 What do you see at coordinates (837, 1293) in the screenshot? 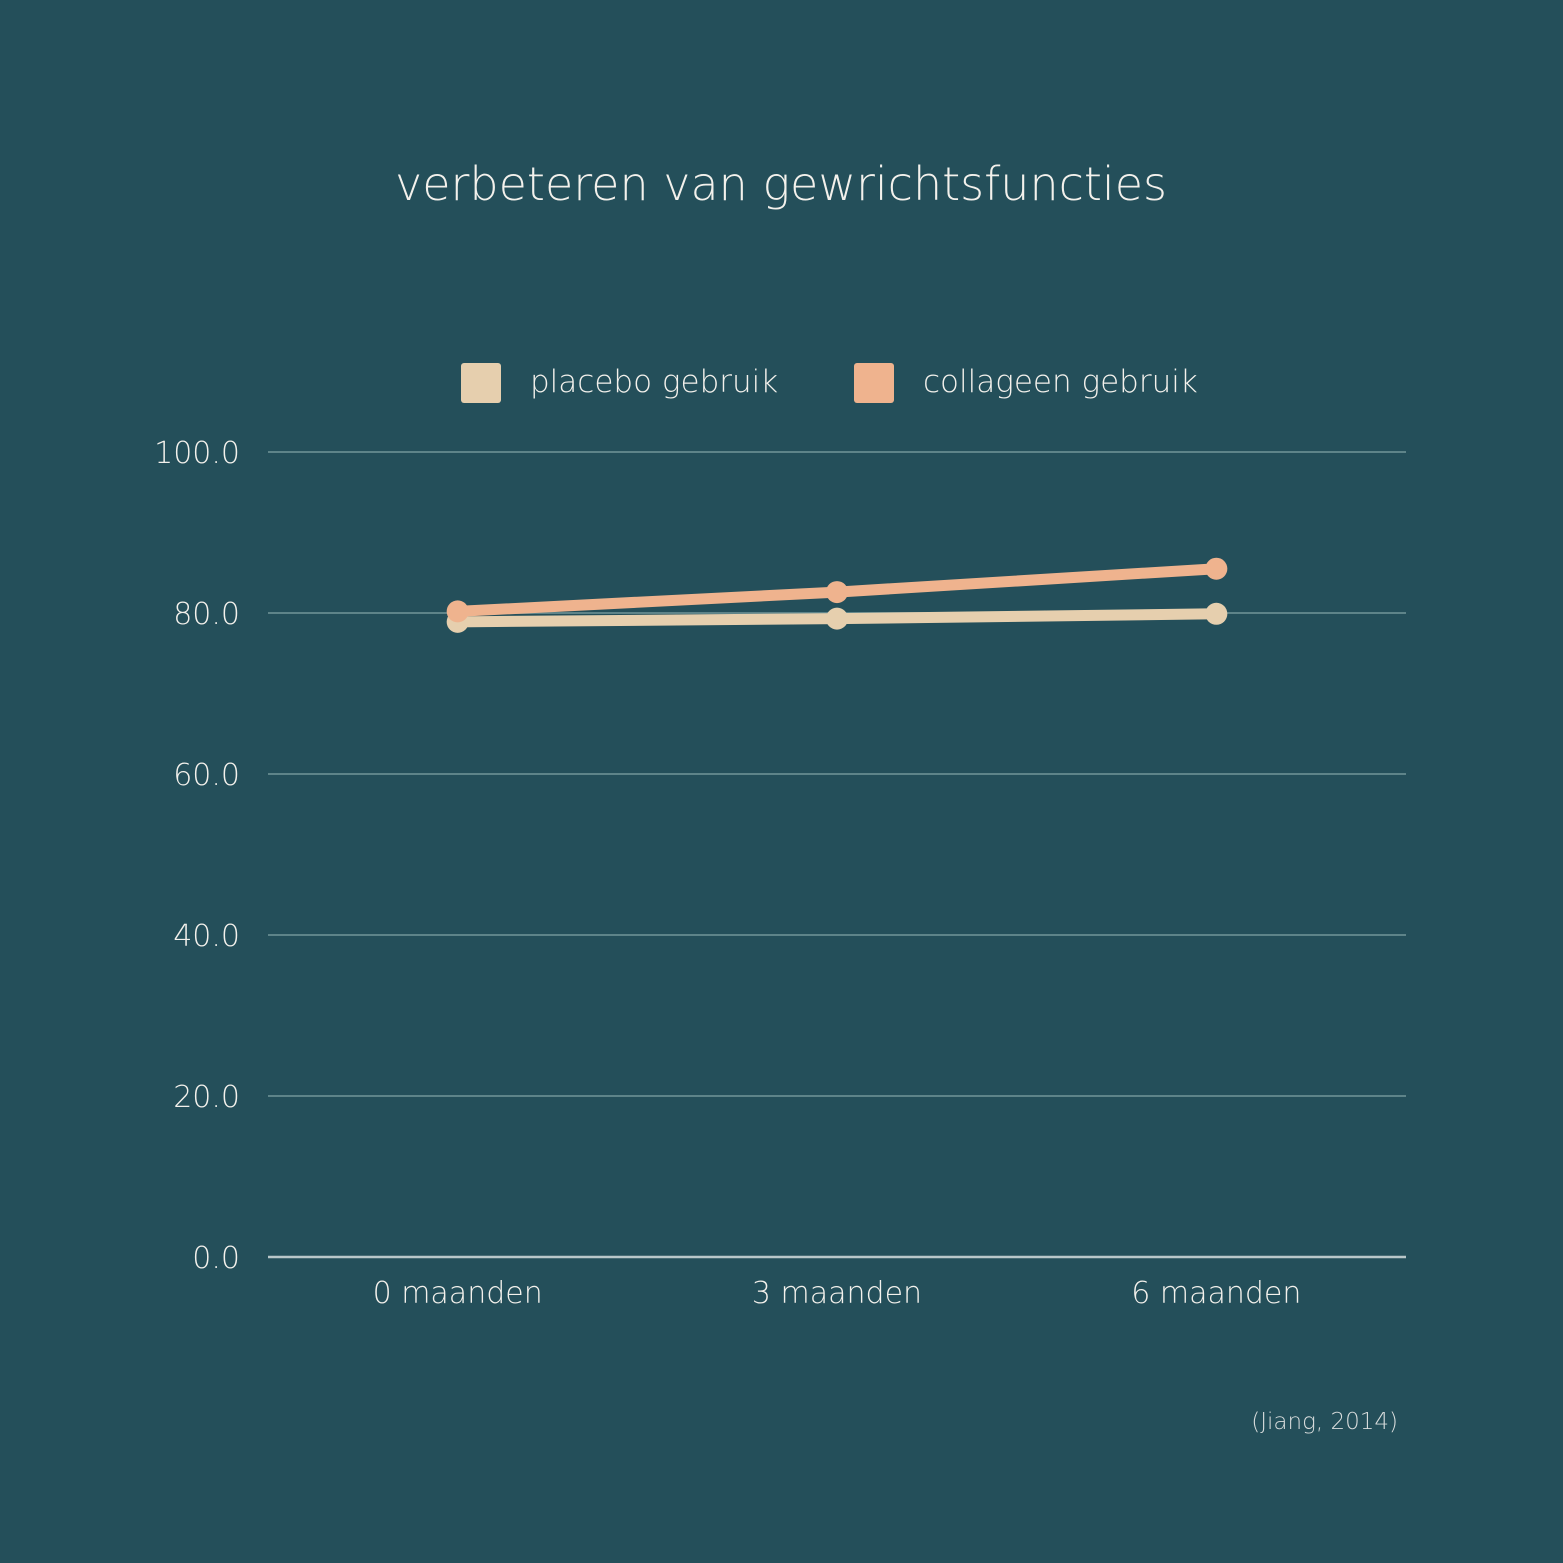
I see `x-tick-label: 3 maanden` at bounding box center [837, 1293].